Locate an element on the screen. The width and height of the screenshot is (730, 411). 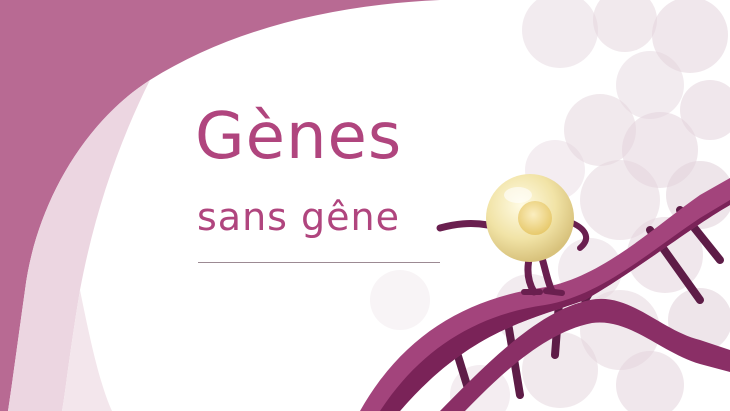
page-subtitle: sans gêne is located at coordinates (299, 217).